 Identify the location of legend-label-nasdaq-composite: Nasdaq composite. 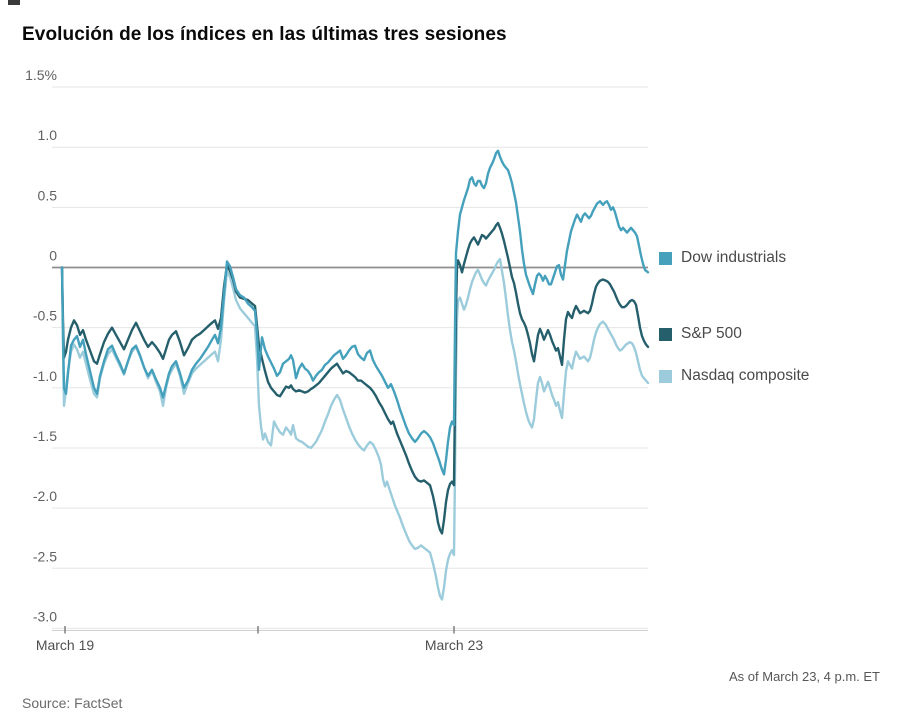
(745, 375).